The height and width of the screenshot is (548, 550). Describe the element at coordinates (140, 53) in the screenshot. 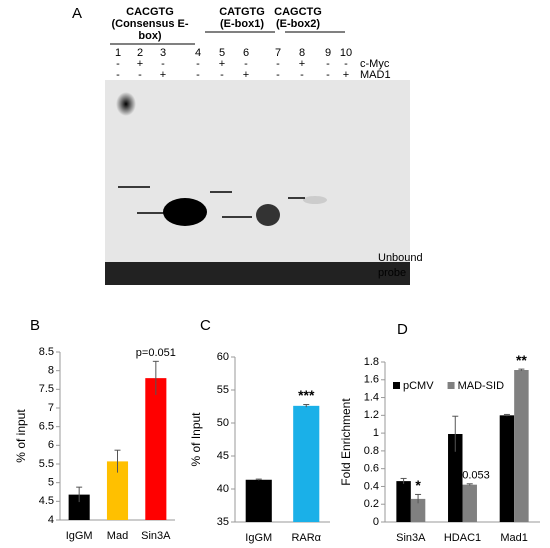

I see `lane-number: 2` at that location.